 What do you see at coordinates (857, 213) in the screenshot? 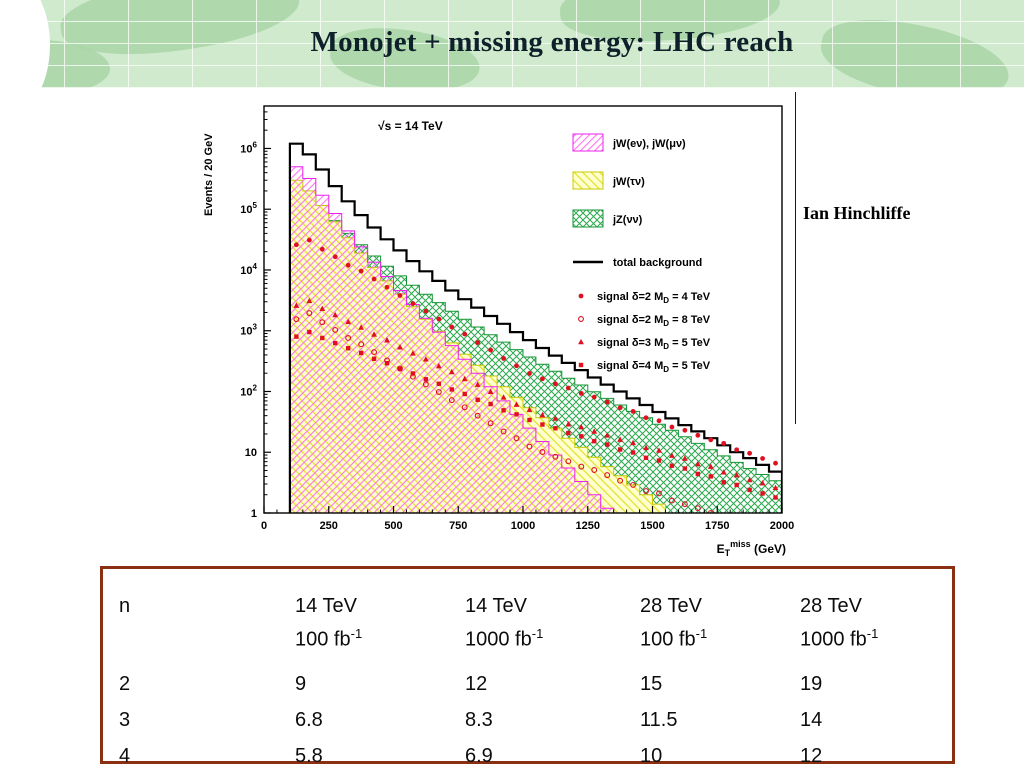
I see `author-credit: Ian Hinchliffe` at bounding box center [857, 213].